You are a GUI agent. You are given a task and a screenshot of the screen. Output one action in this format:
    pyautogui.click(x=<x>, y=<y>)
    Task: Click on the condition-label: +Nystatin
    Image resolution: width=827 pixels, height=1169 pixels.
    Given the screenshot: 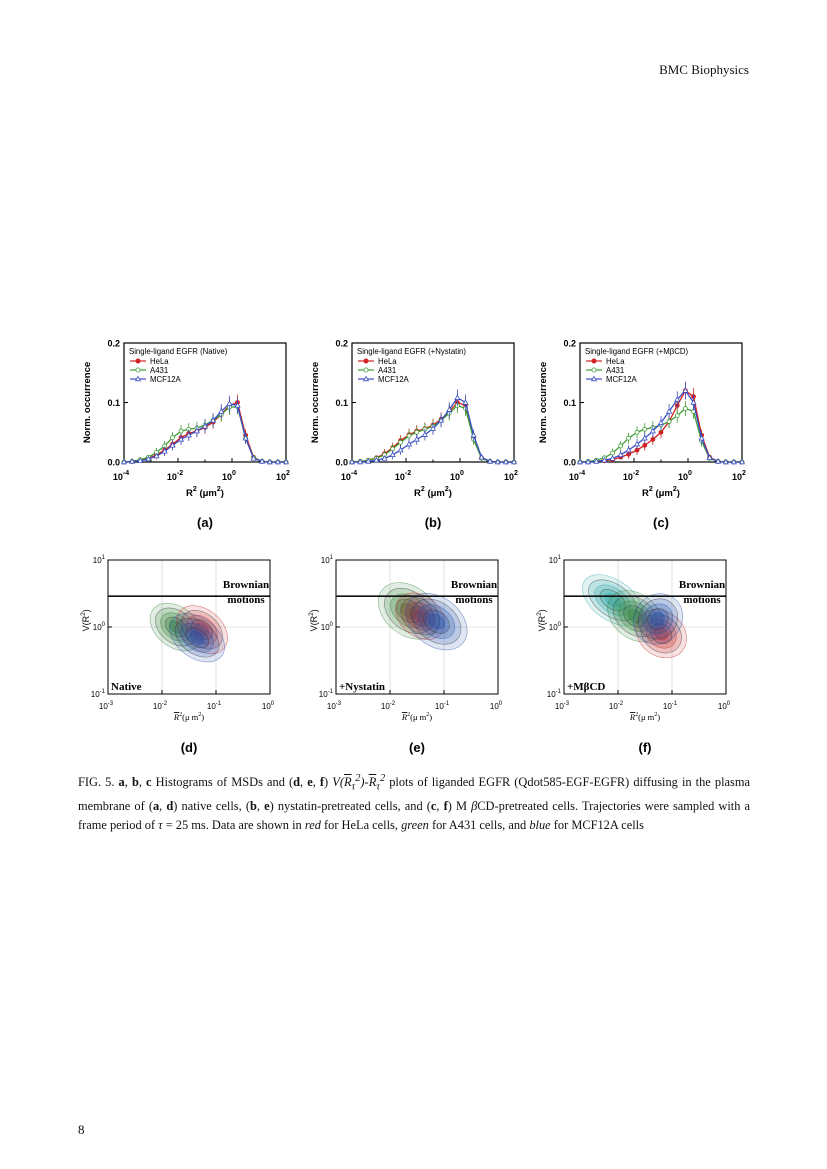 What is the action you would take?
    pyautogui.click(x=362, y=687)
    